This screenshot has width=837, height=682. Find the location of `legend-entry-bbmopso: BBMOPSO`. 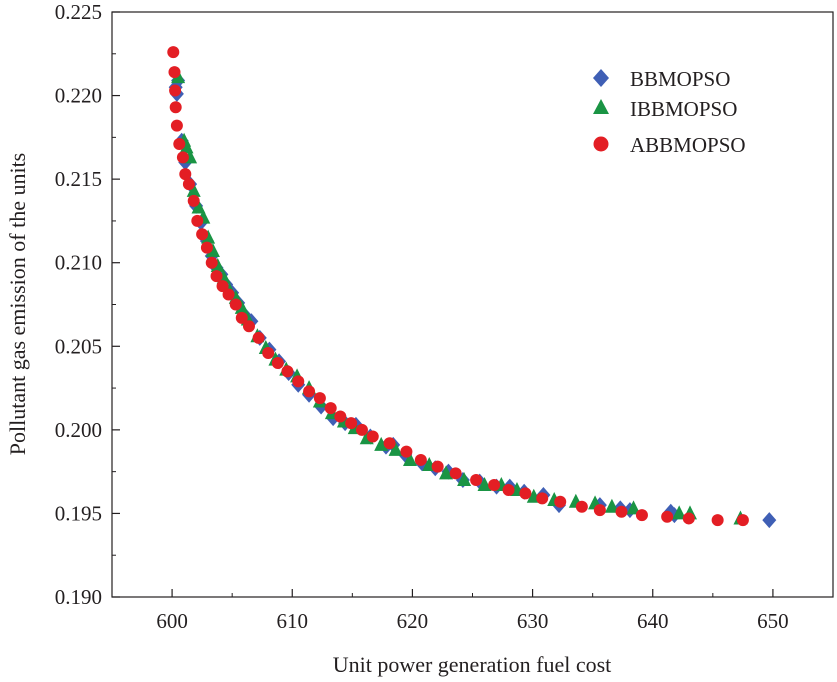

legend-entry-bbmopso: BBMOPSO is located at coordinates (661, 79).